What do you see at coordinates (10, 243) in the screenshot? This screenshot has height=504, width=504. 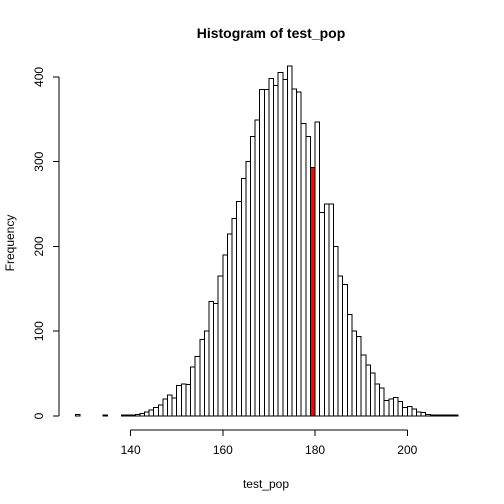 I see `y-axis-label: Frequency` at bounding box center [10, 243].